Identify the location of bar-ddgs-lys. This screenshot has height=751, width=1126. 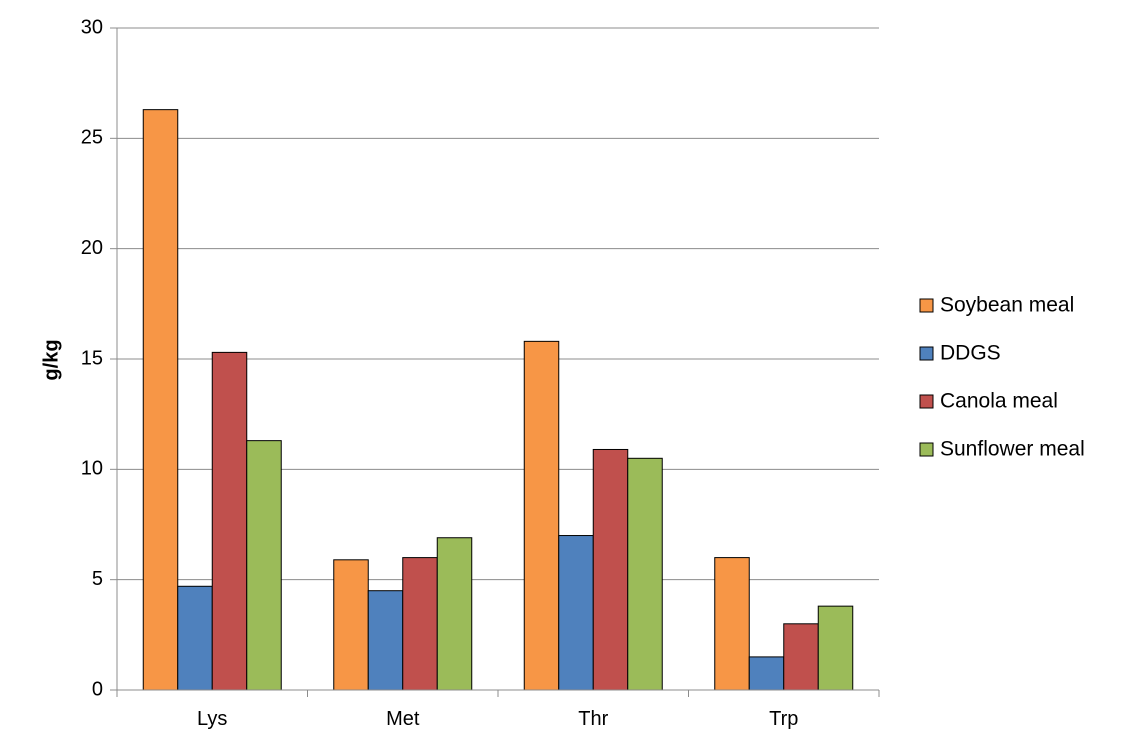
(195, 638).